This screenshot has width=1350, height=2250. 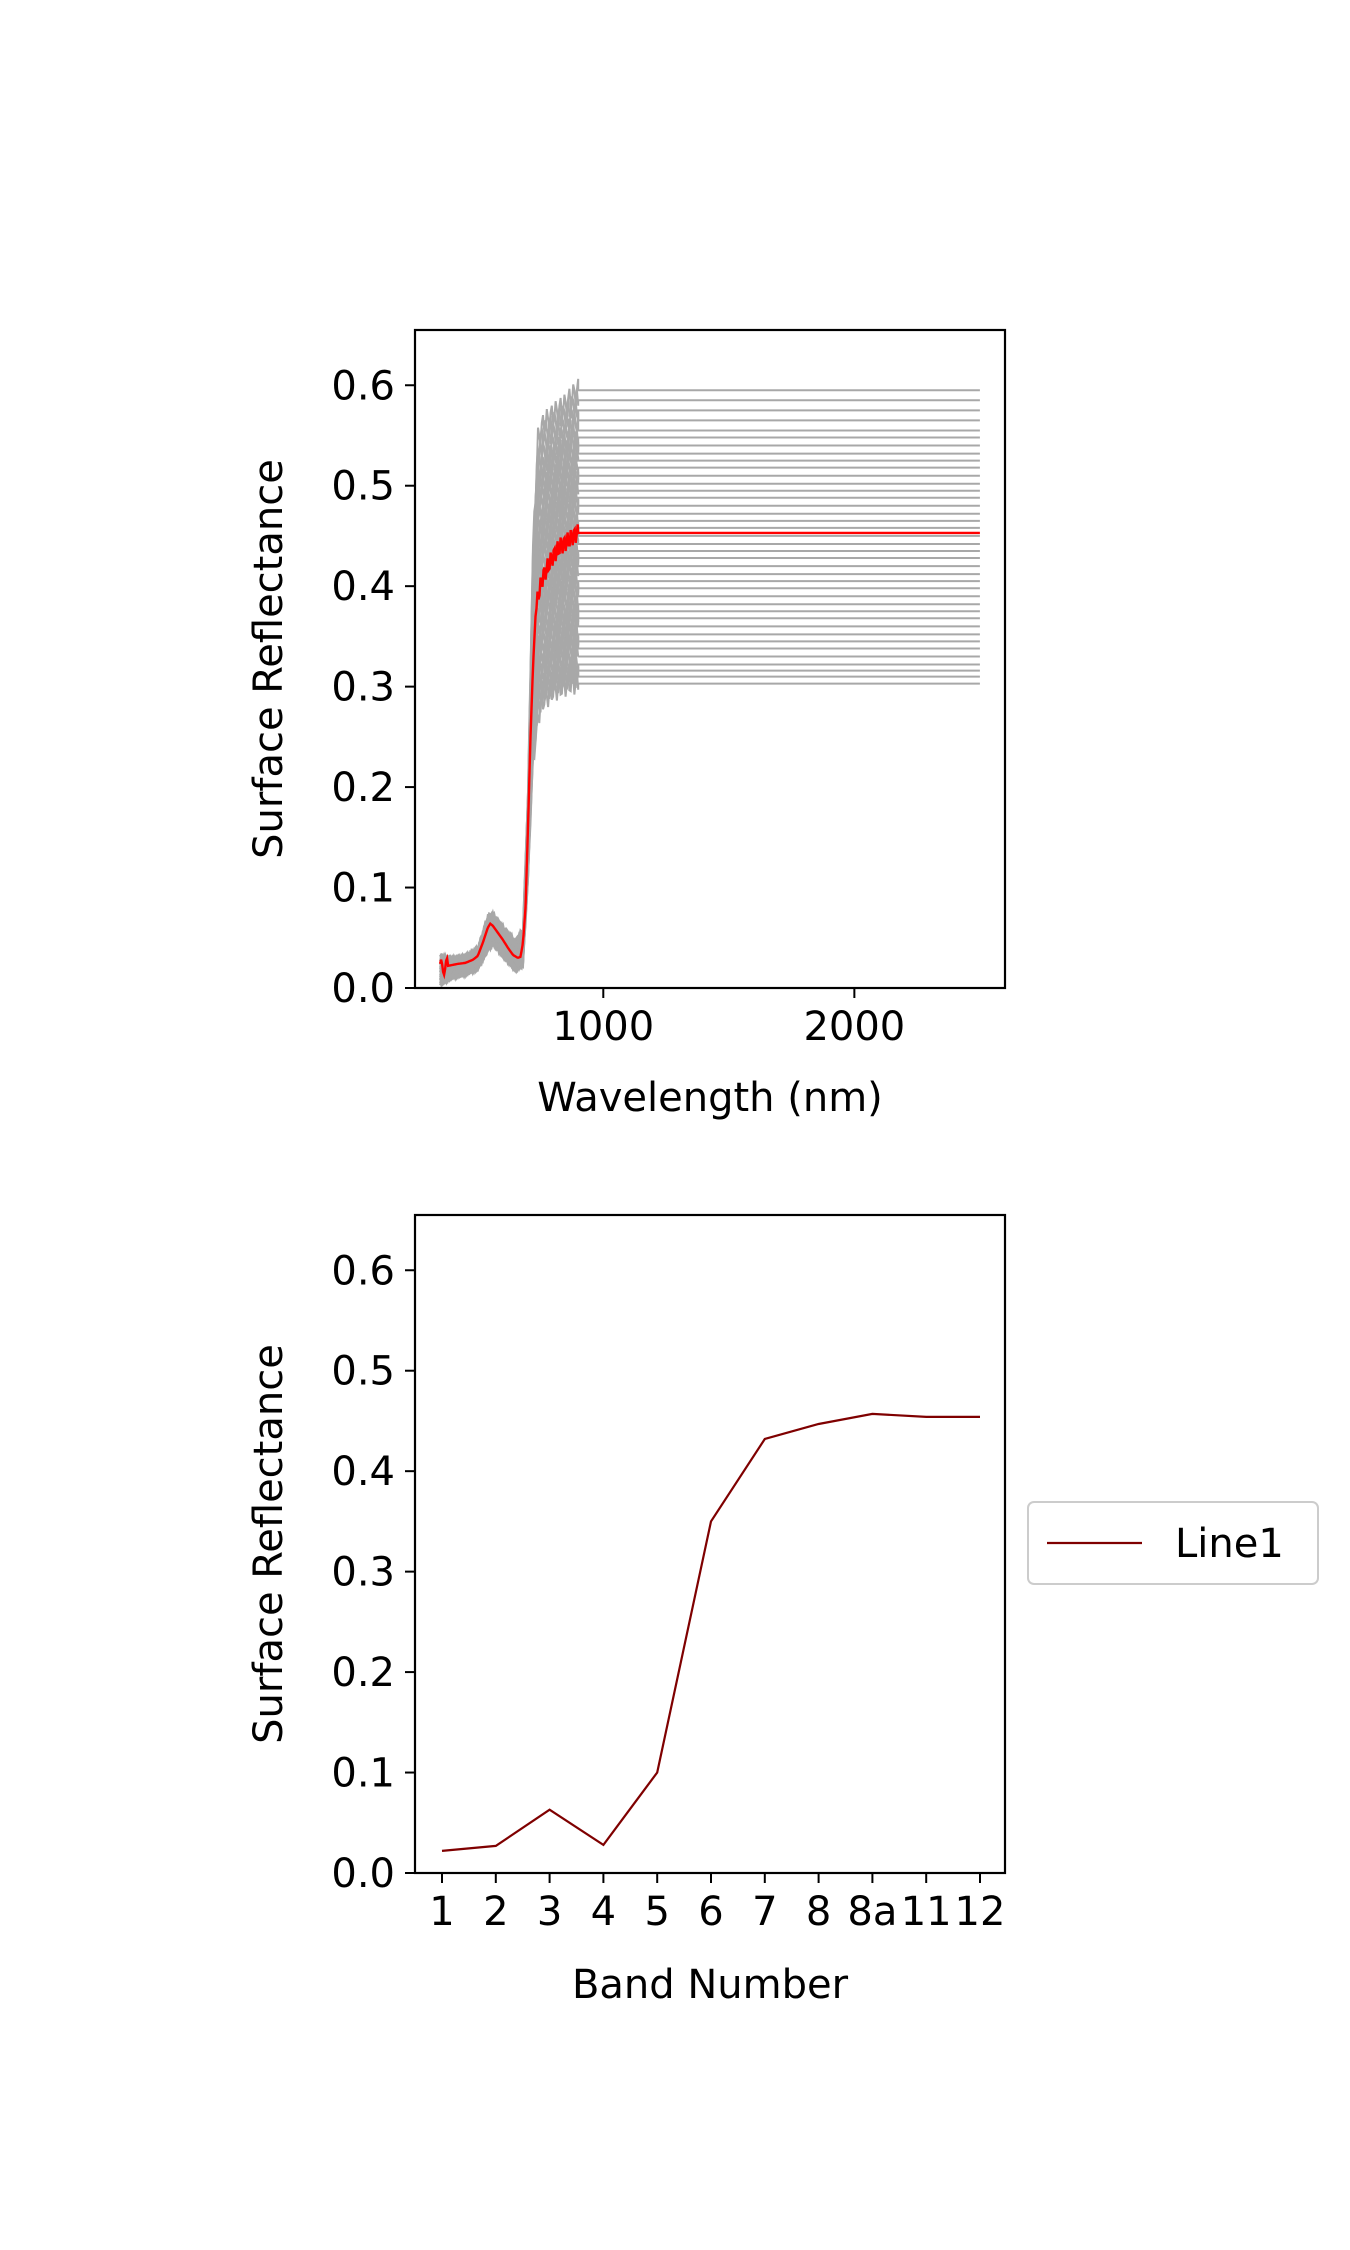 I want to click on band-reflectance-line, so click(x=710, y=1632).